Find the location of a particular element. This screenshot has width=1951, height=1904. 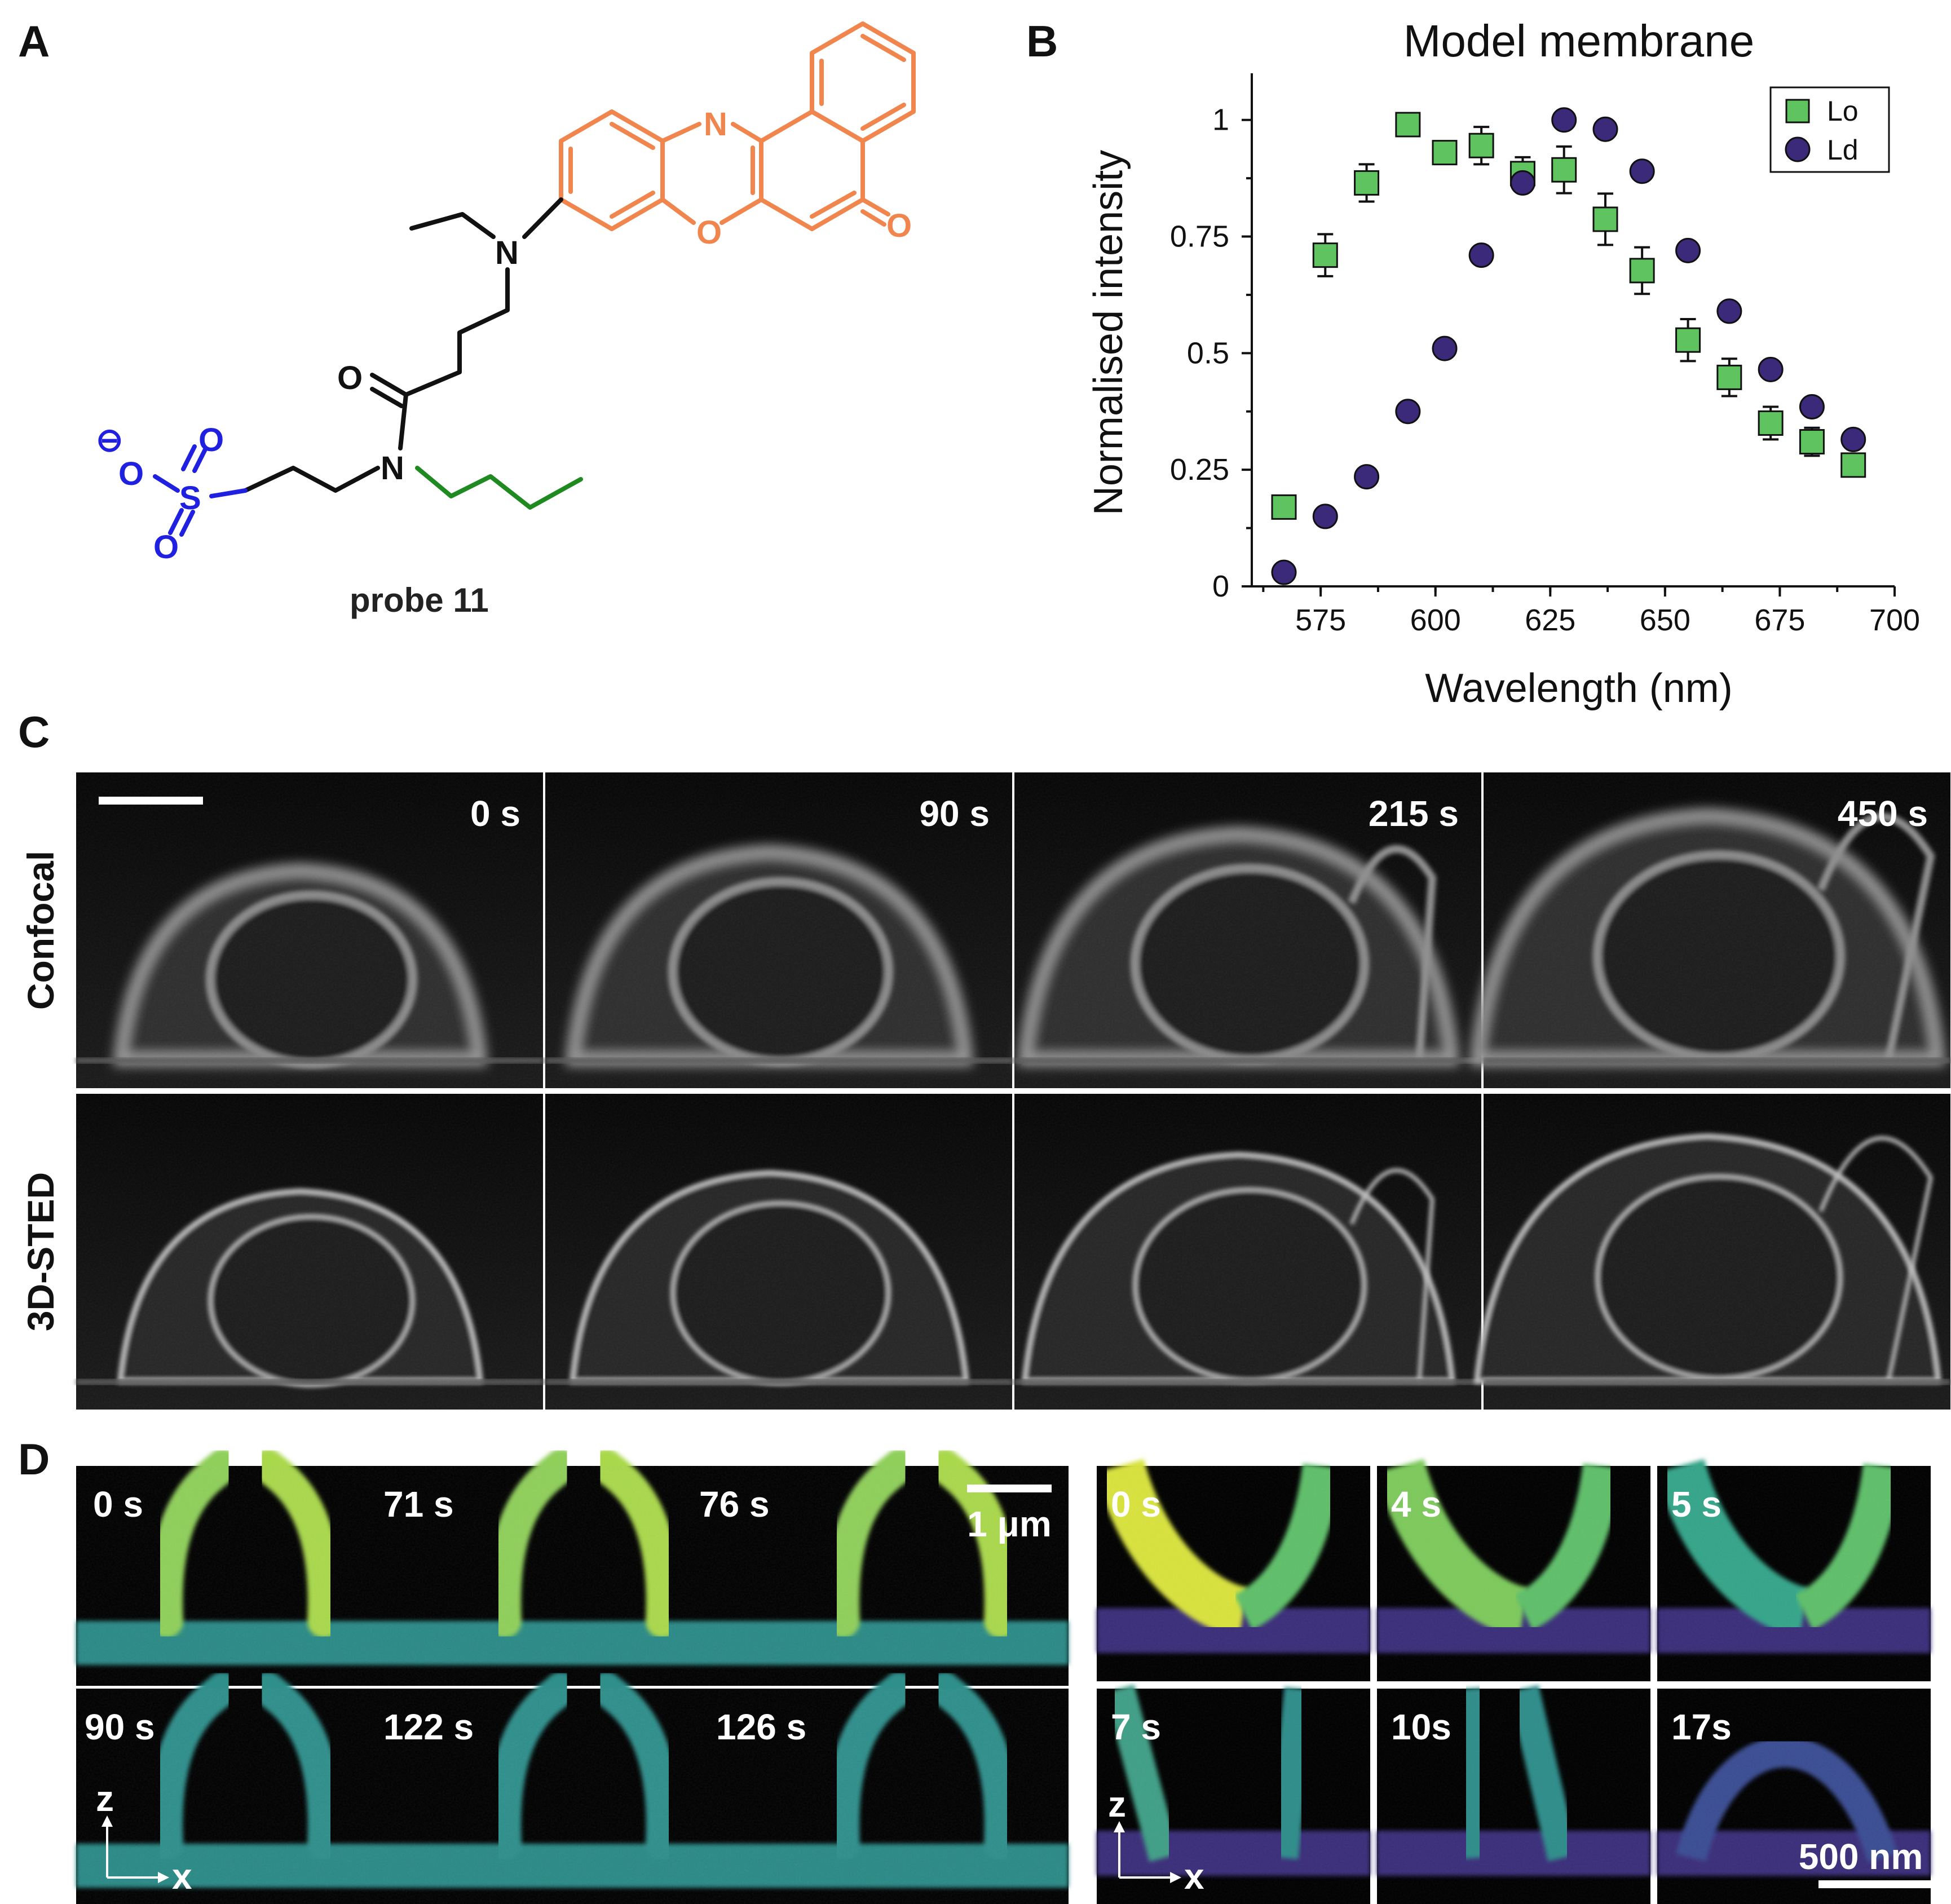

x-arrowhead is located at coordinates (163, 1878).